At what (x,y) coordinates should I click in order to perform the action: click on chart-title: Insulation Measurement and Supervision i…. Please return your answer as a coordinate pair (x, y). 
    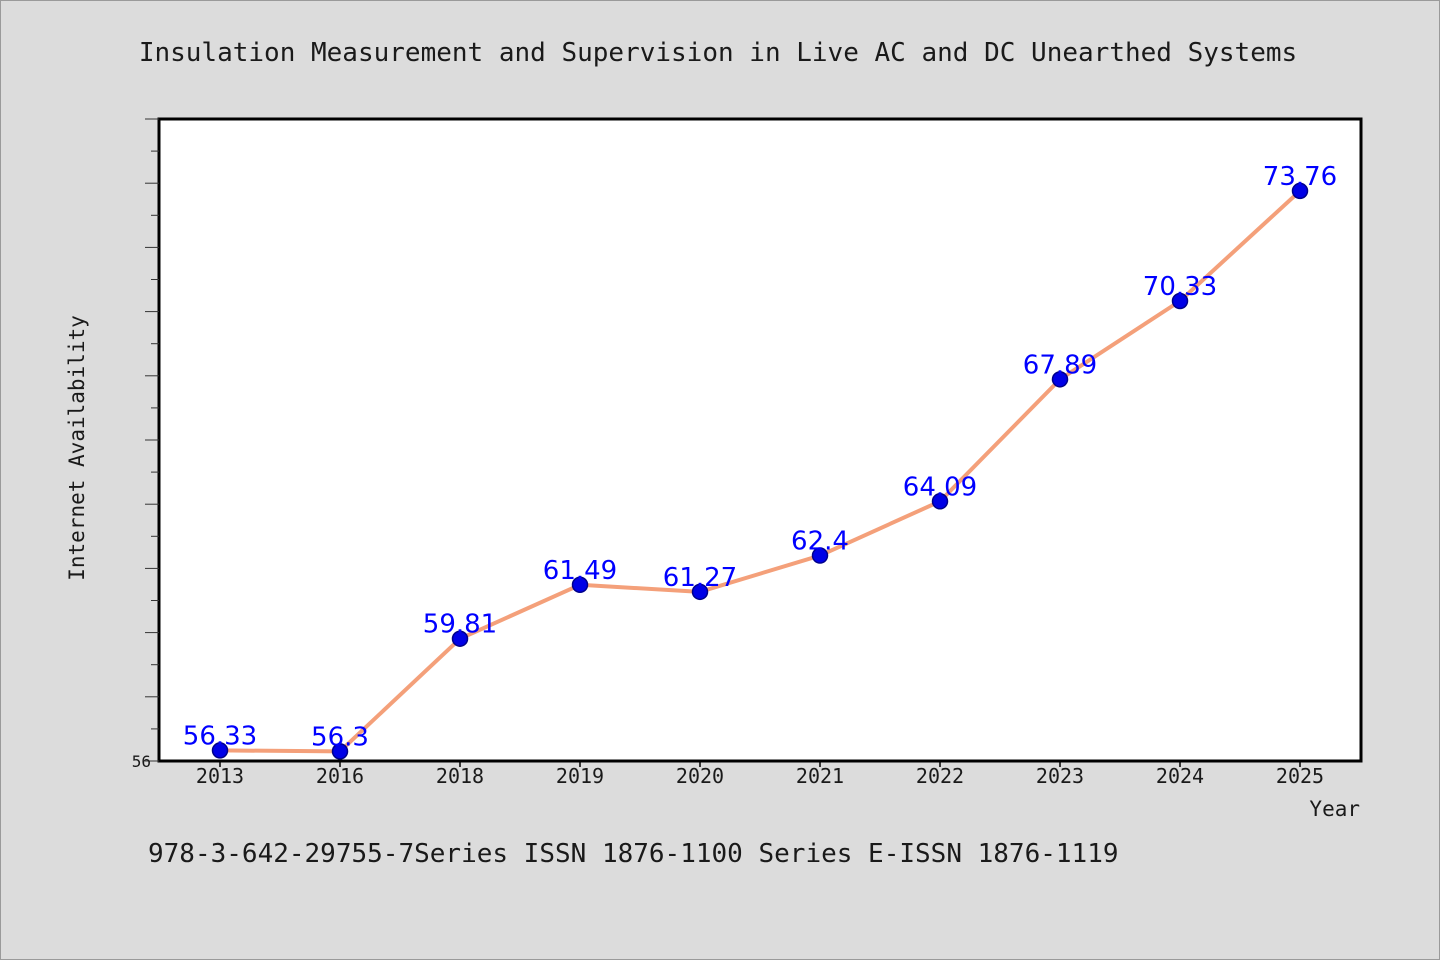
    Looking at the image, I should click on (718, 53).